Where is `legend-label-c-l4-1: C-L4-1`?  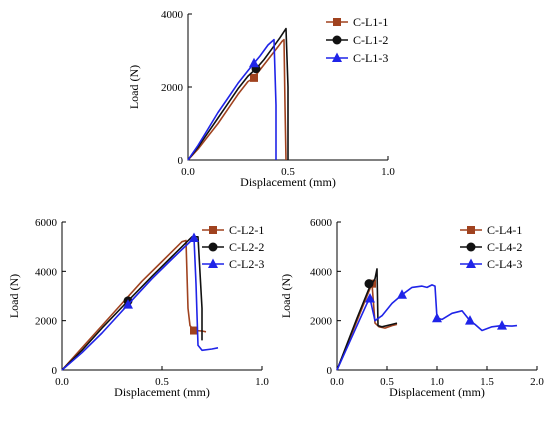
legend-label-c-l4-1: C-L4-1 is located at coordinates (504, 230).